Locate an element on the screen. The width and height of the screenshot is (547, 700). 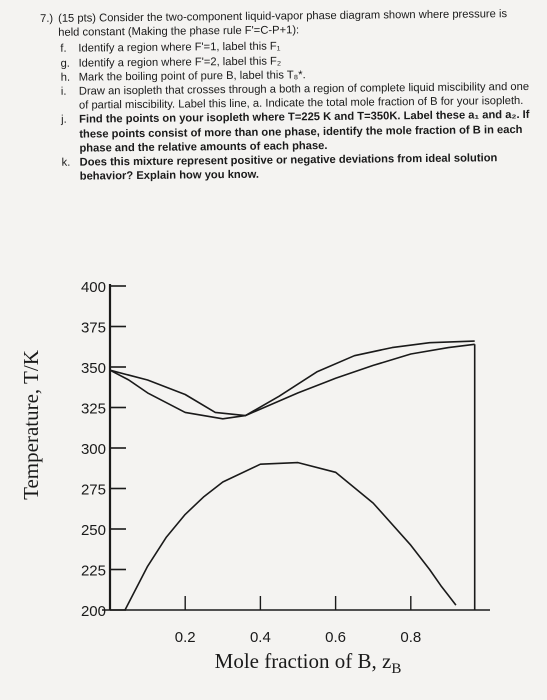
y-tick-label: 400 is located at coordinates (93, 287).